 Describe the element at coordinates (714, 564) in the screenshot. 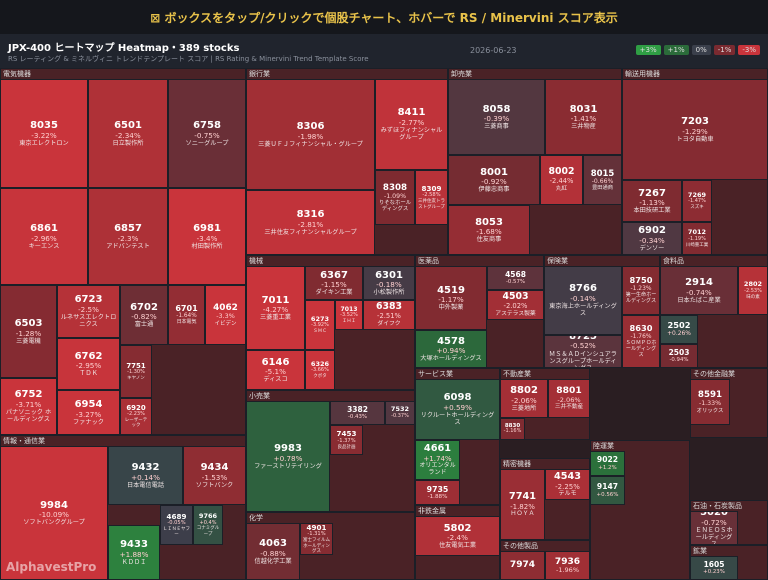

I see `stock-code: 1605` at that location.